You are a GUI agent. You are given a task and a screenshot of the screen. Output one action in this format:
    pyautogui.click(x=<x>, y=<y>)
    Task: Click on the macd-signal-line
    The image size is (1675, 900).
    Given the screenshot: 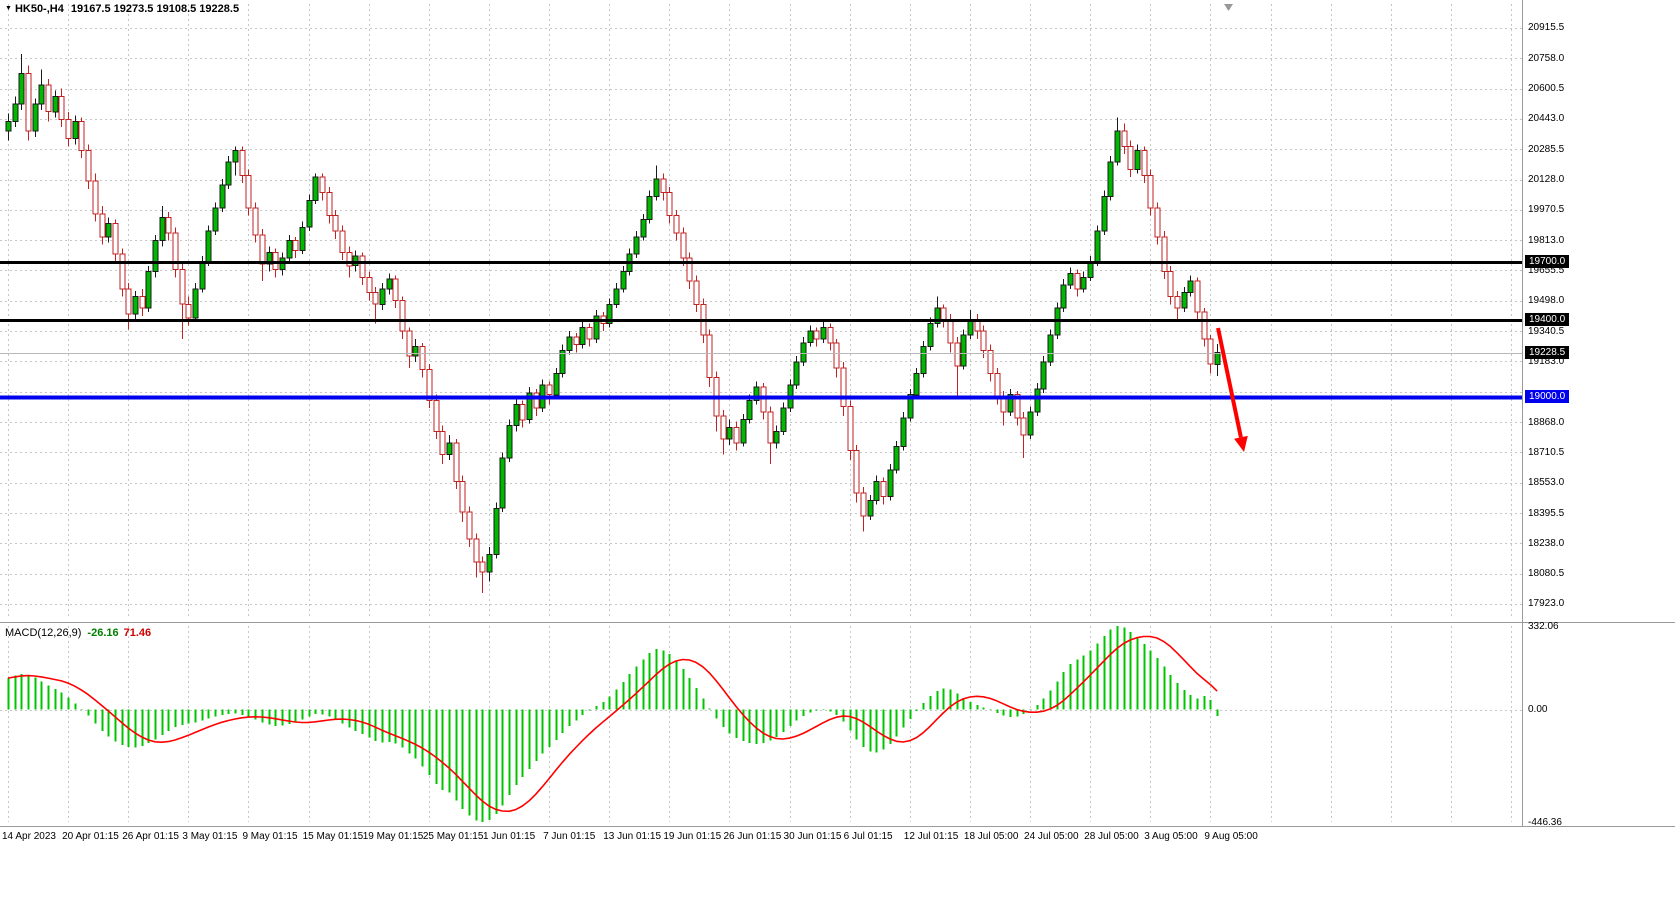 What is the action you would take?
    pyautogui.click(x=612, y=724)
    